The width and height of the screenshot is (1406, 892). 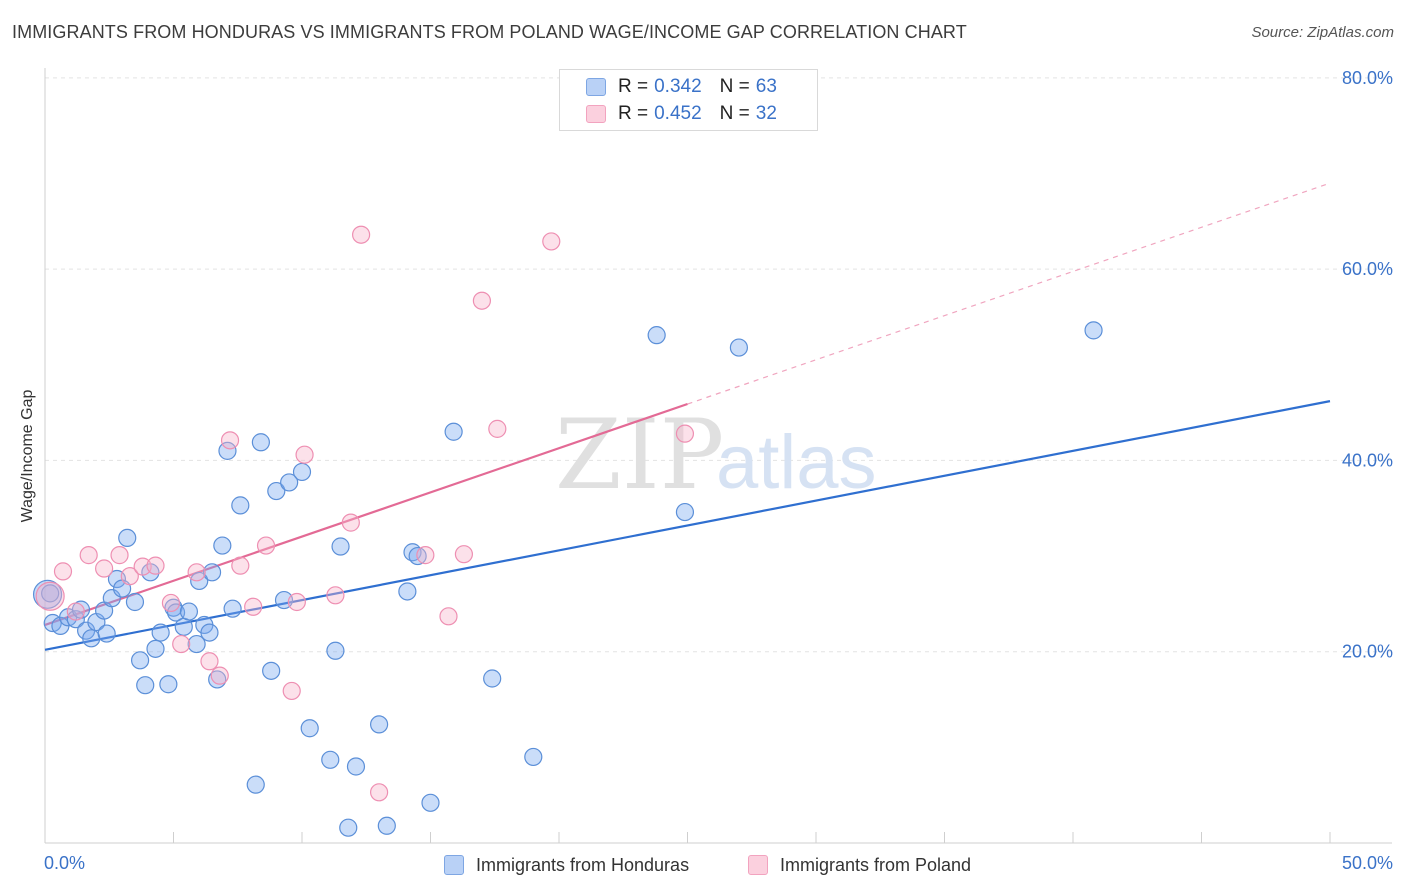 What do you see at coordinates (454, 865) in the screenshot?
I see `bottom-legend-swatch-honduras` at bounding box center [454, 865].